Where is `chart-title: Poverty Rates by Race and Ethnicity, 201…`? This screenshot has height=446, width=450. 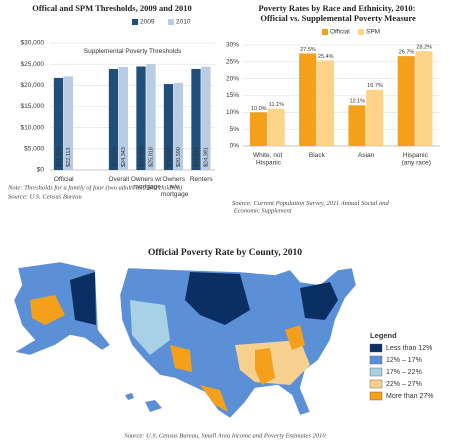
chart-title: Poverty Rates by Race and Ethnicity, 201… is located at coordinates (337, 13).